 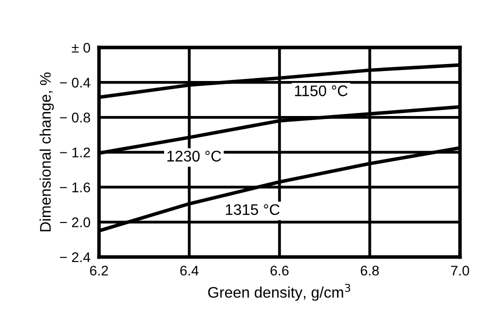 What do you see at coordinates (460, 271) in the screenshot?
I see `x-tick-label: 7.0` at bounding box center [460, 271].